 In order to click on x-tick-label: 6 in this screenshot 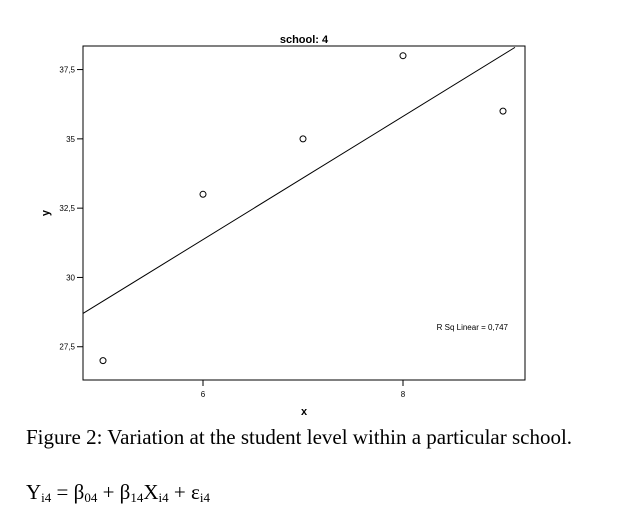, I will do `click(203, 394)`.